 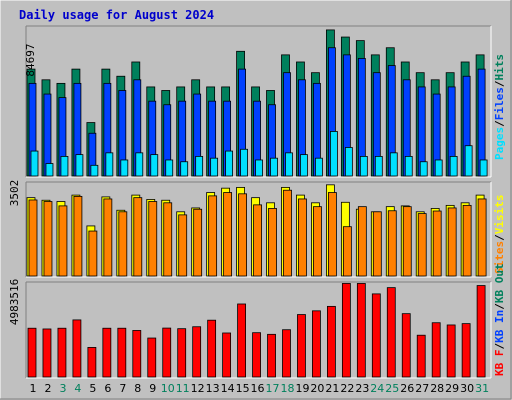 I want to click on day-label-1: 1, so click(x=33, y=388).